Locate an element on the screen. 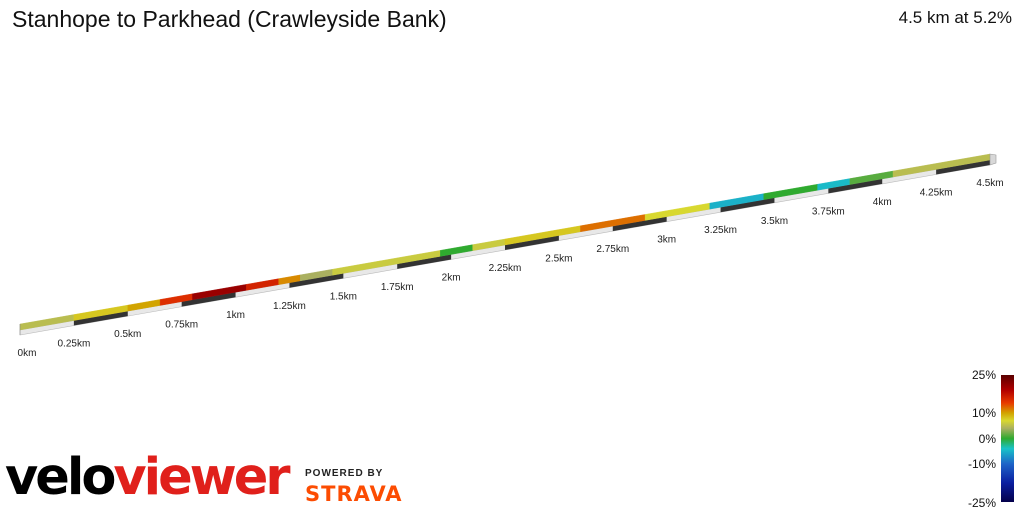 Image resolution: width=1024 pixels, height=512 pixels. tick-label-14: 3.5km is located at coordinates (774, 221).